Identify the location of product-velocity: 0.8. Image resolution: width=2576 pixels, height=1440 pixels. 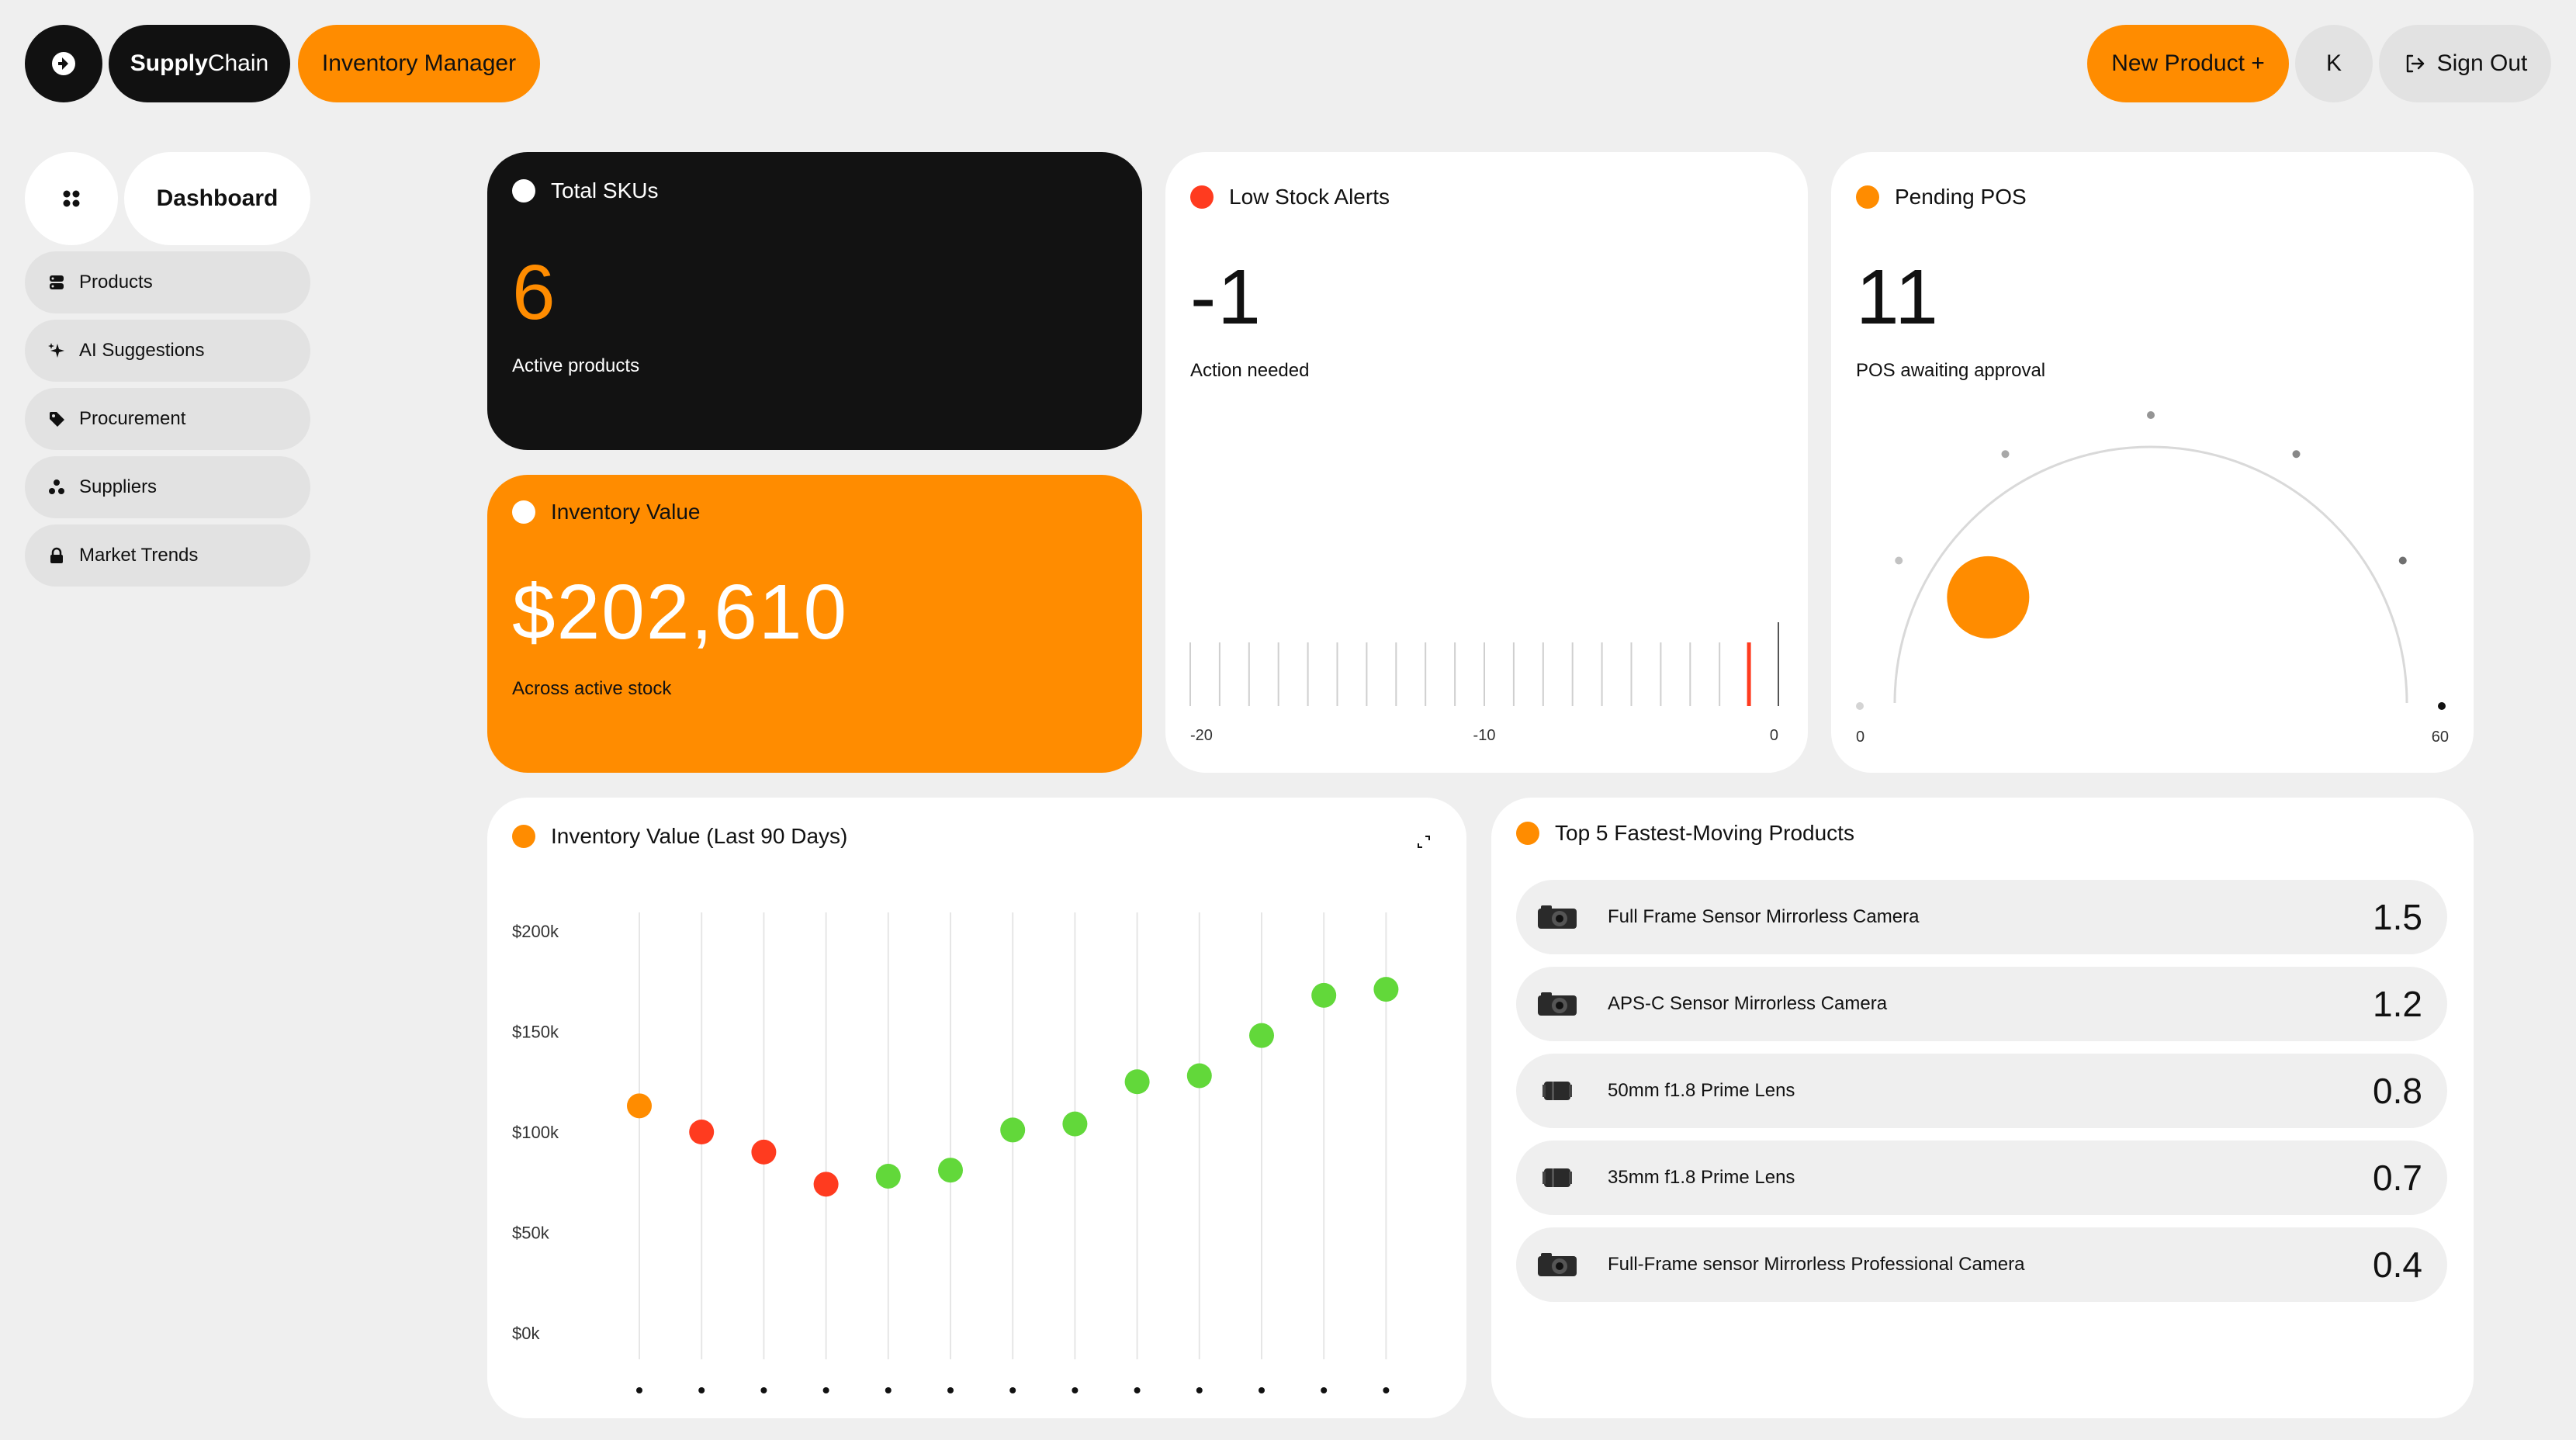
(2397, 1091).